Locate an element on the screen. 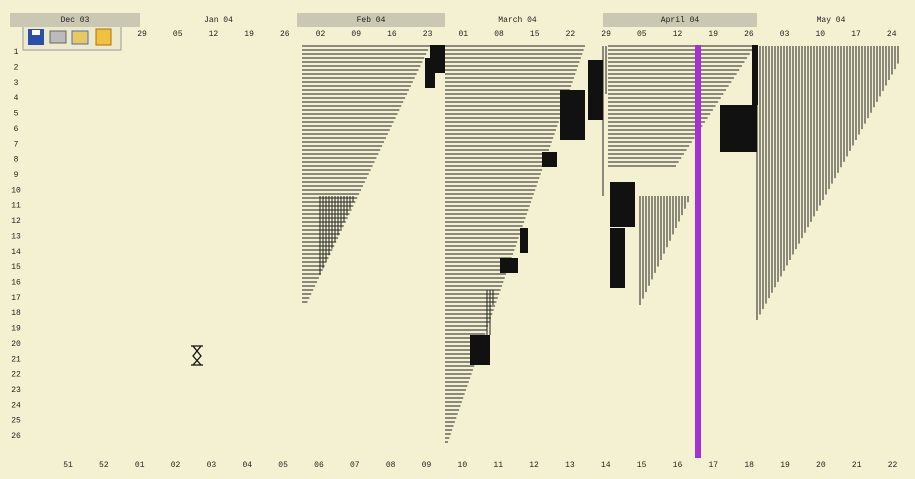 The width and height of the screenshot is (915, 479). row-label: 5 is located at coordinates (16, 114).